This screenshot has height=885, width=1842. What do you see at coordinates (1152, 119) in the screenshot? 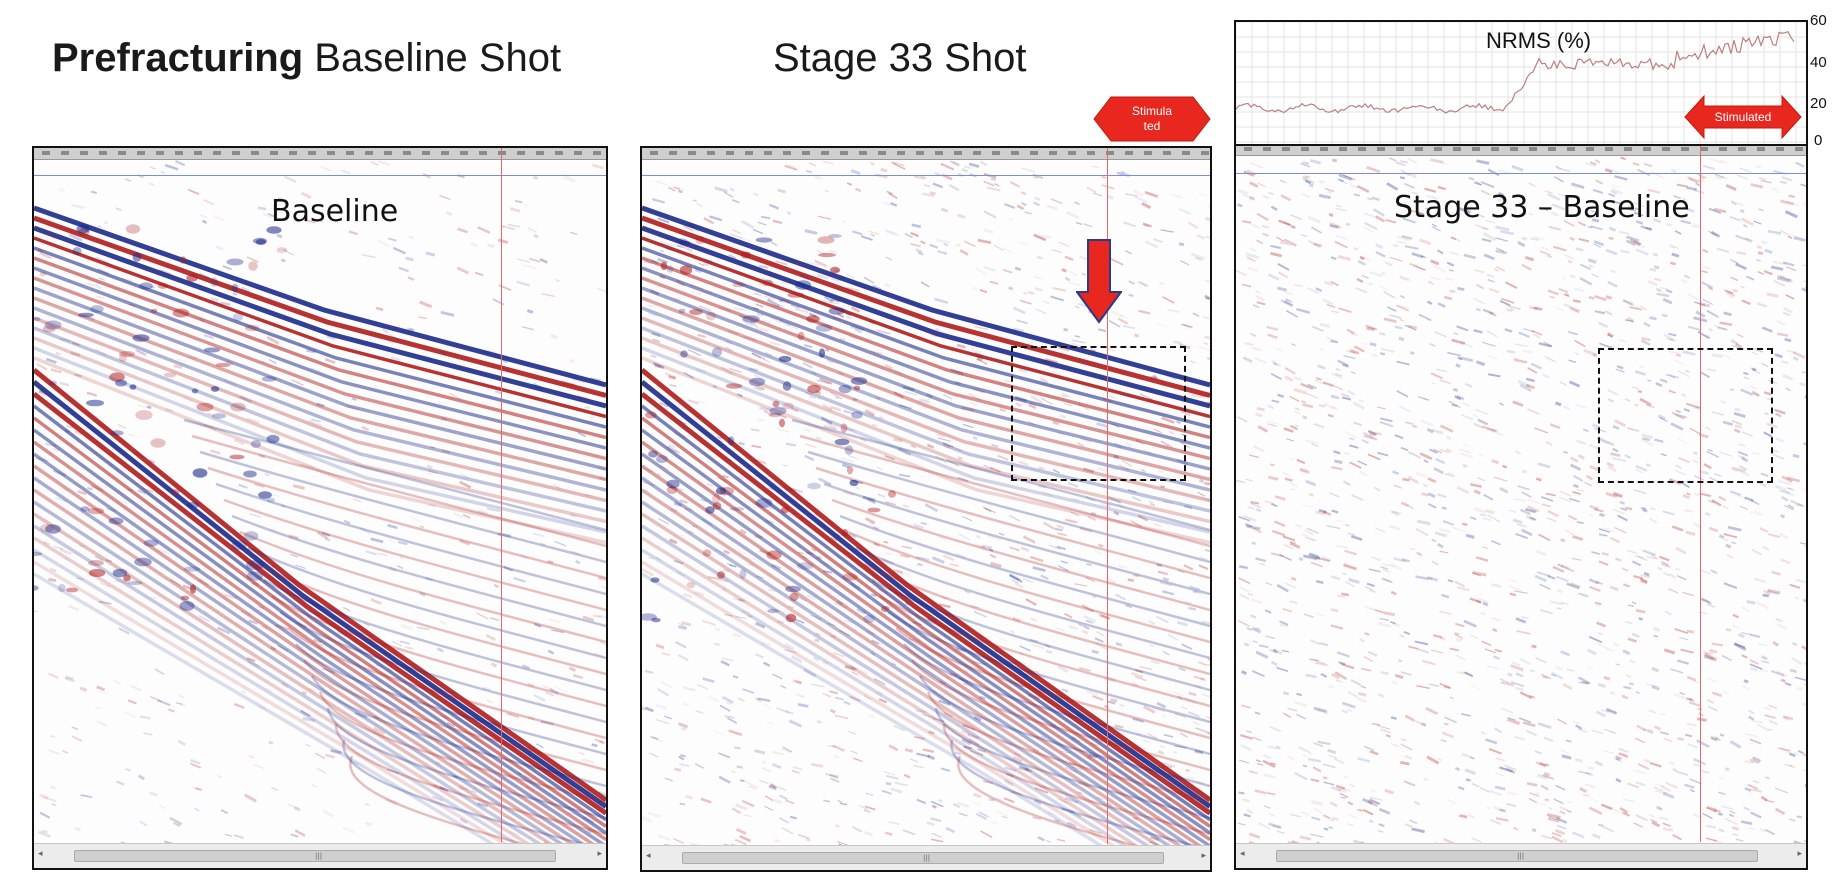
I see `stimulated-hexagon-marker` at bounding box center [1152, 119].